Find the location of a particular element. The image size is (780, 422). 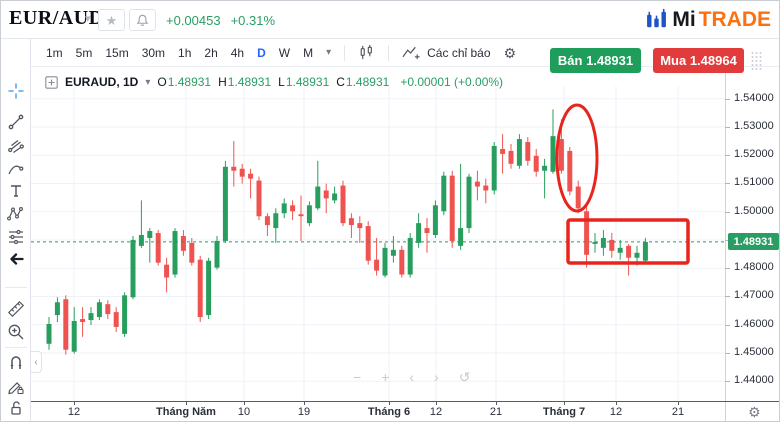

timeframe-1h: 1h is located at coordinates (185, 52).